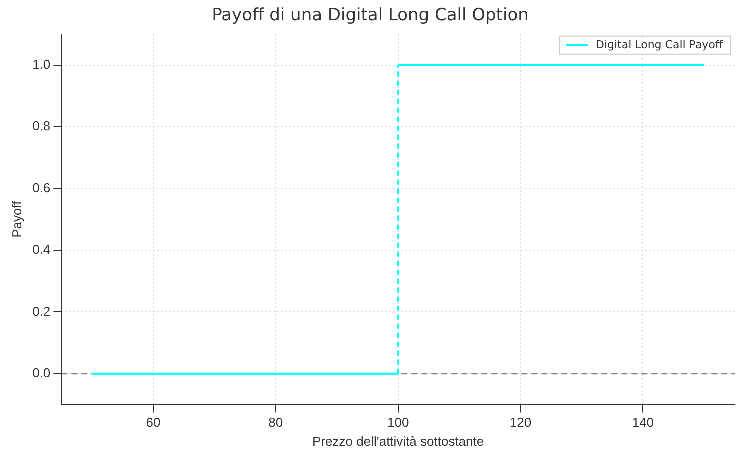 This screenshot has width=749, height=452. What do you see at coordinates (41, 126) in the screenshot?
I see `y-tick-label: 0.8` at bounding box center [41, 126].